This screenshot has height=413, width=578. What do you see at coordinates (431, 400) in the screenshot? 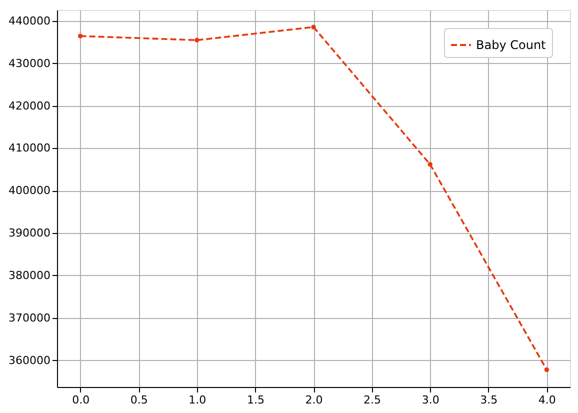
I see `x-tick-label: 3.0` at bounding box center [431, 400].